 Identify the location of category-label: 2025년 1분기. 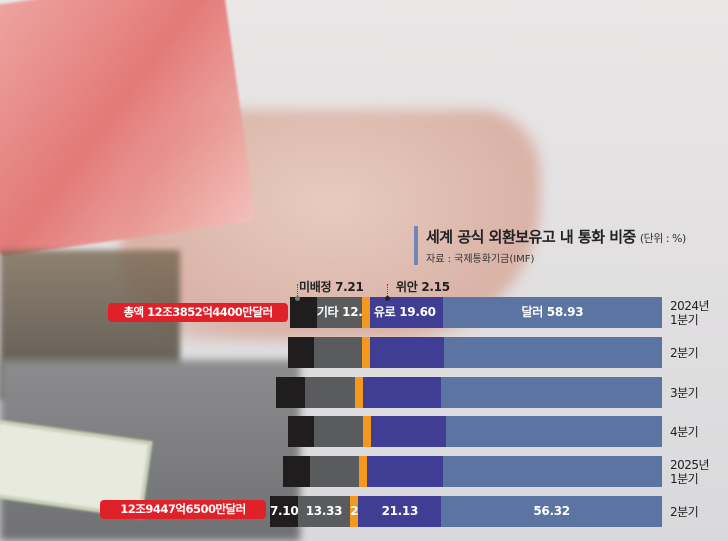
(690, 472).